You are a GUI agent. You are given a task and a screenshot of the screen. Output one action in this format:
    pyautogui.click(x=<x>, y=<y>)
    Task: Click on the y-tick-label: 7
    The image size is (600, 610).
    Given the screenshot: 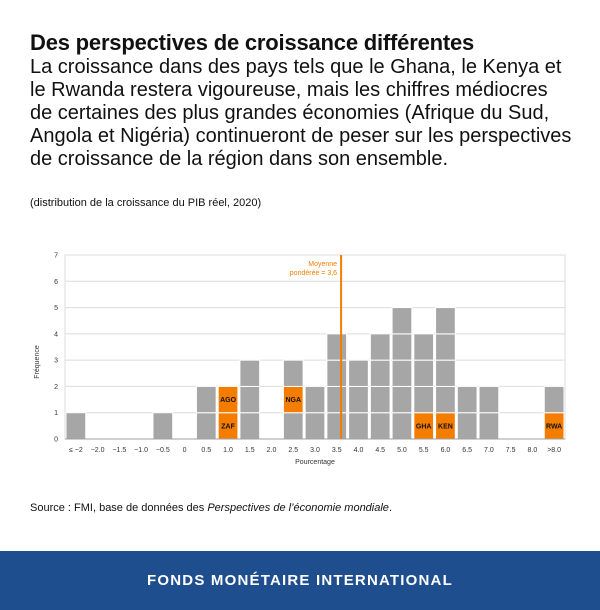 What is the action you would take?
    pyautogui.click(x=56, y=256)
    